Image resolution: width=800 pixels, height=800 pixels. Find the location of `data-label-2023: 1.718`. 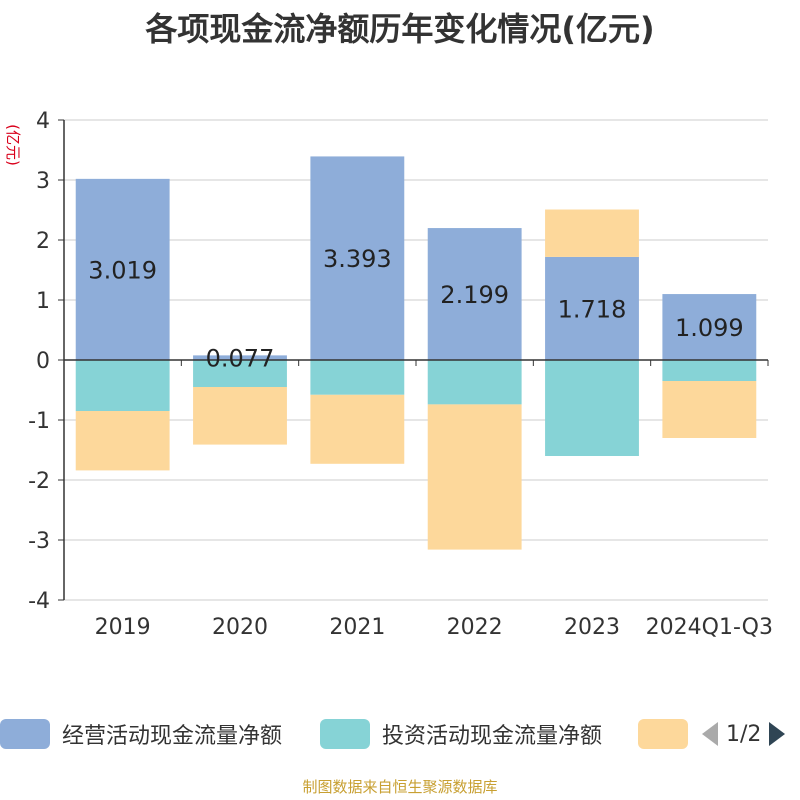

data-label-2023: 1.718 is located at coordinates (592, 309).